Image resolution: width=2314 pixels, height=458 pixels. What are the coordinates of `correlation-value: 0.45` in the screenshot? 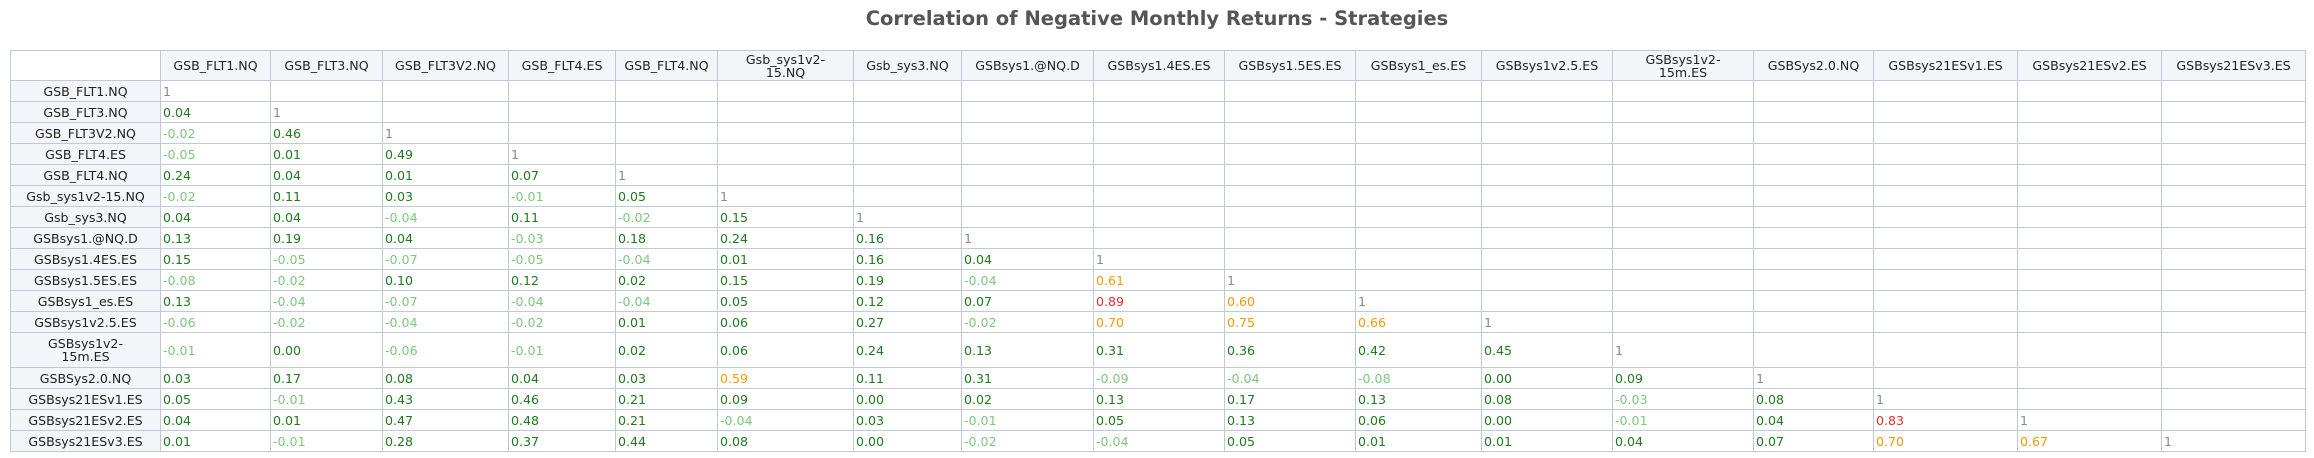 It's located at (1547, 350).